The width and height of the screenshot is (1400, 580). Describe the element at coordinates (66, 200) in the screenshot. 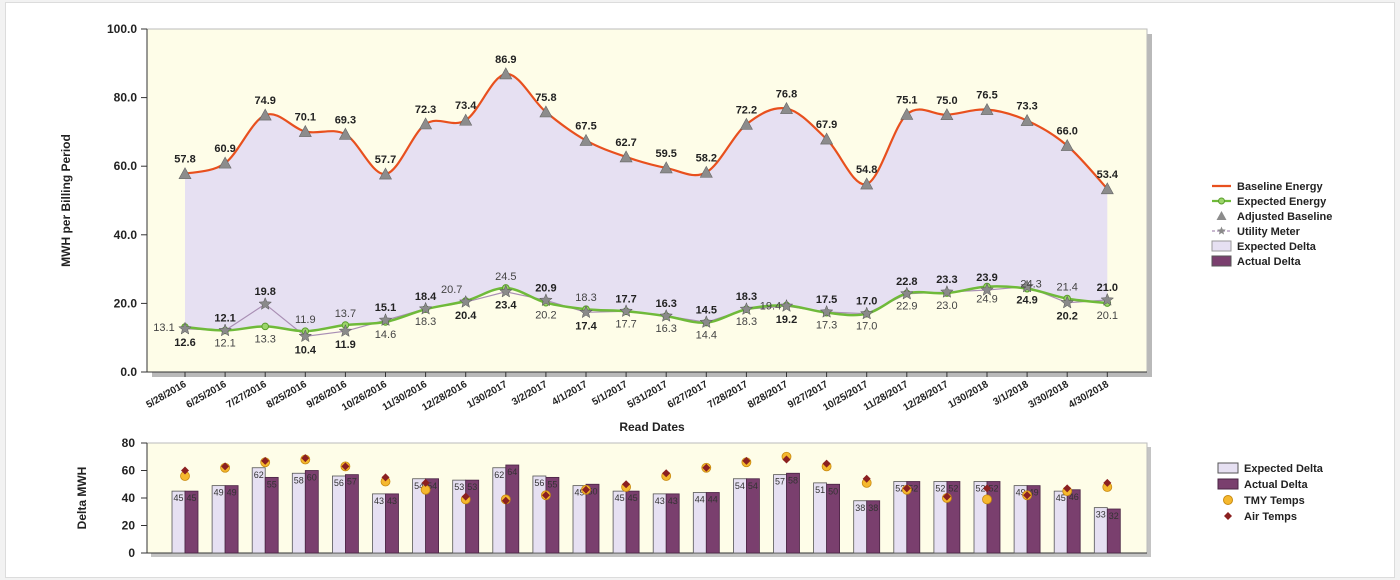

I see `y-axis-title: MWH per Billing Period` at that location.